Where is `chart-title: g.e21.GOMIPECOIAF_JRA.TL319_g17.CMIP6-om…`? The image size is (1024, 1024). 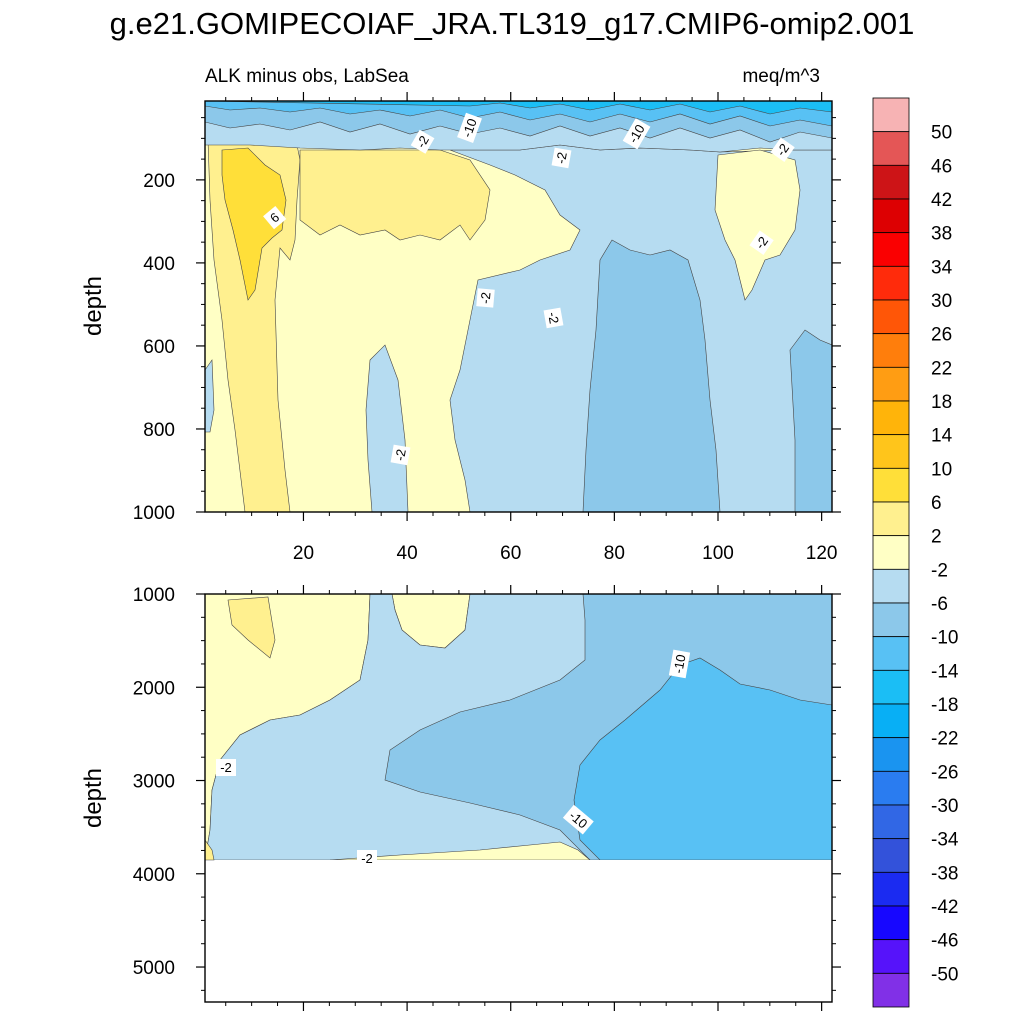 chart-title: g.e21.GOMIPECOIAF_JRA.TL319_g17.CMIP6-om… is located at coordinates (512, 23).